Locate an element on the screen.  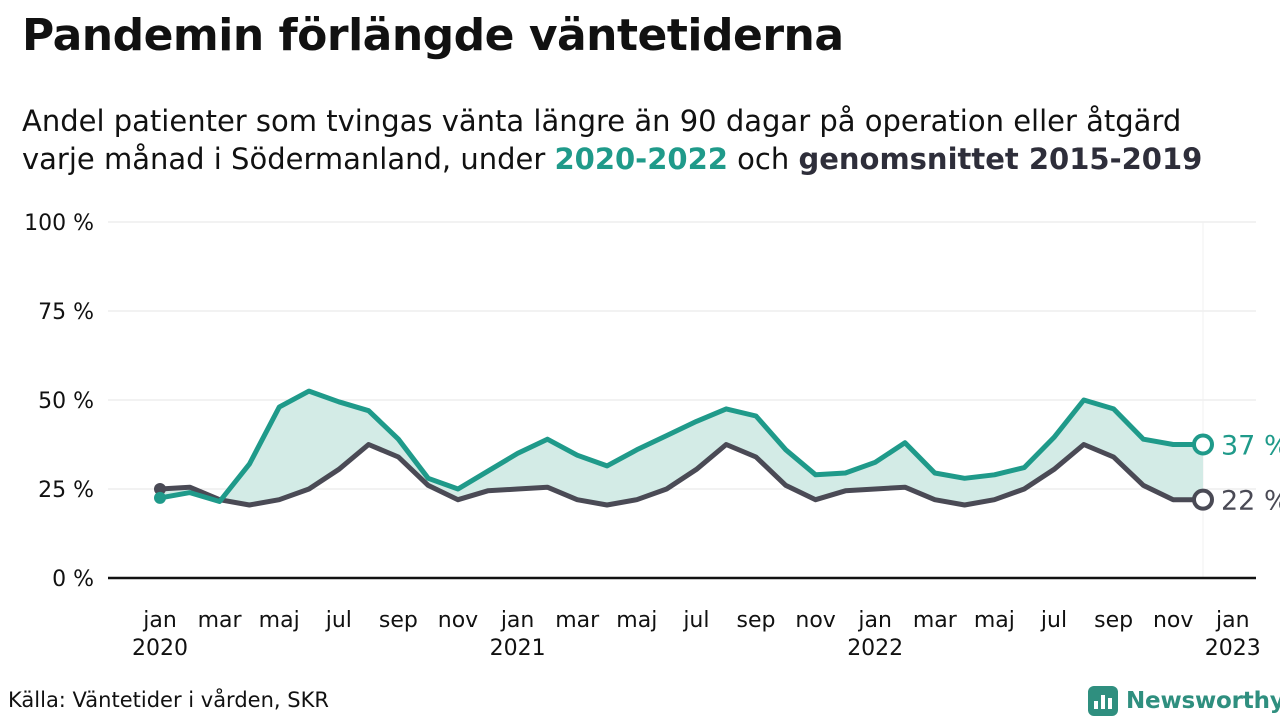
source-note: Källa: Väntetider i vården, SKR is located at coordinates (168, 700).